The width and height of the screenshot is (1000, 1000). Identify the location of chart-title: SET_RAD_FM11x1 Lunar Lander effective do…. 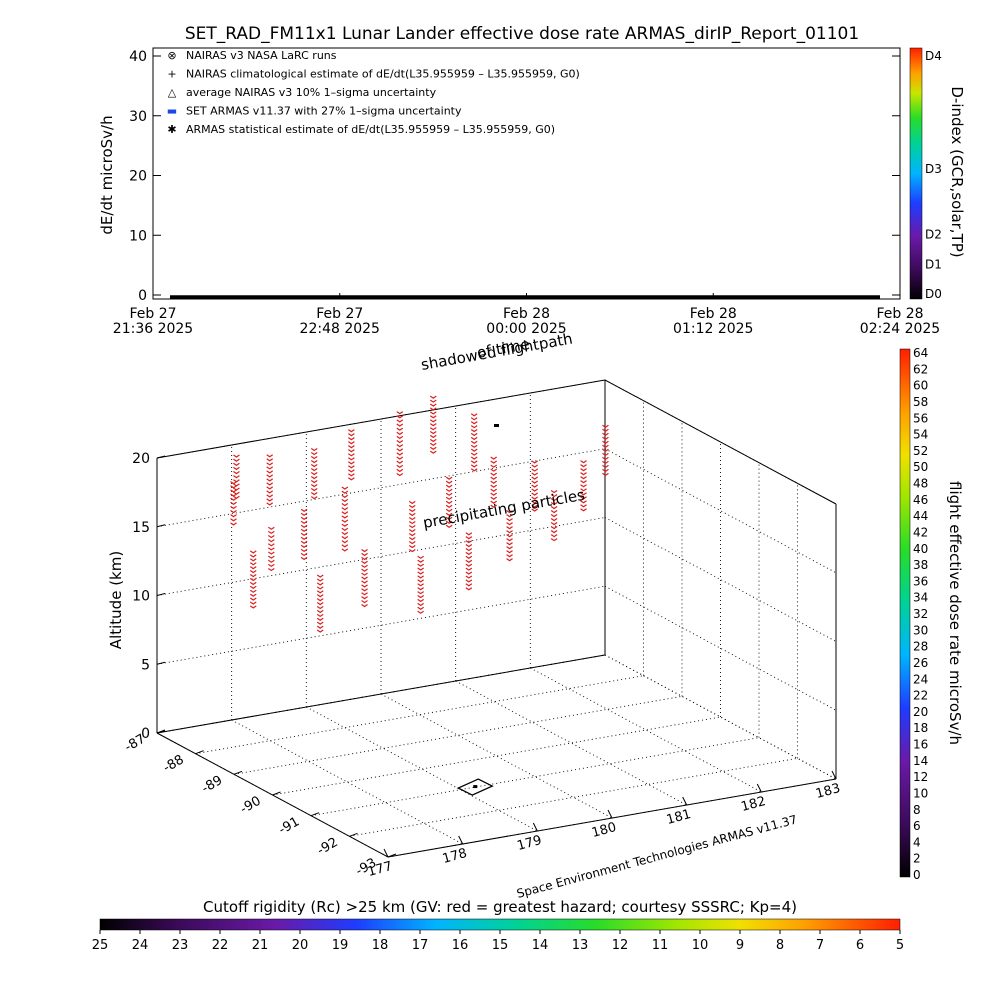
(522, 34).